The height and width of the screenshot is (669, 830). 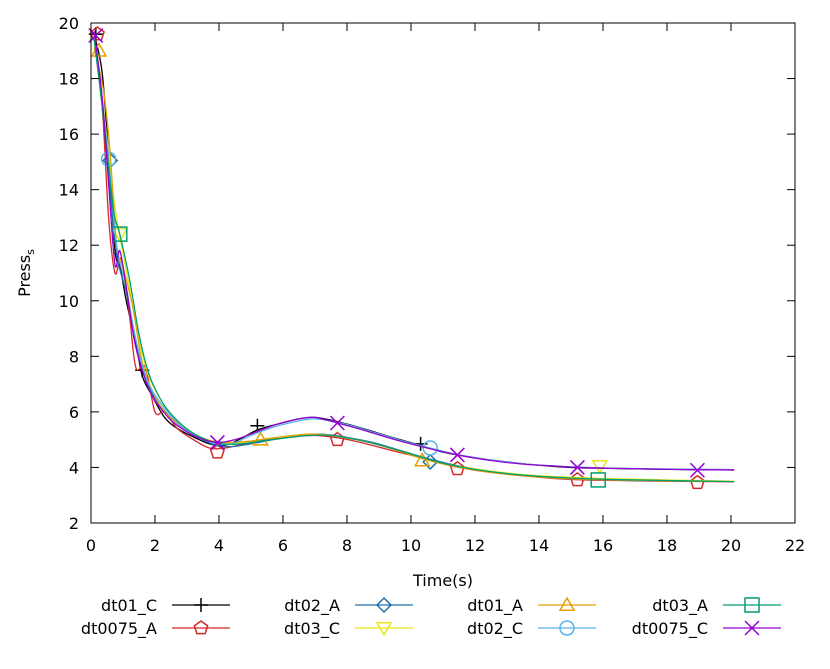 I want to click on x-tick-label: 16, so click(x=603, y=545).